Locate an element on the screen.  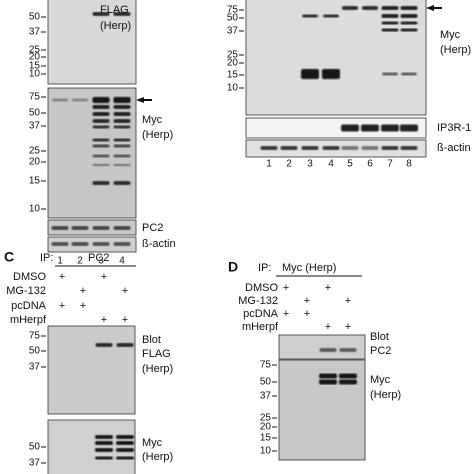
blot-label: Blot is located at coordinates (379, 337).